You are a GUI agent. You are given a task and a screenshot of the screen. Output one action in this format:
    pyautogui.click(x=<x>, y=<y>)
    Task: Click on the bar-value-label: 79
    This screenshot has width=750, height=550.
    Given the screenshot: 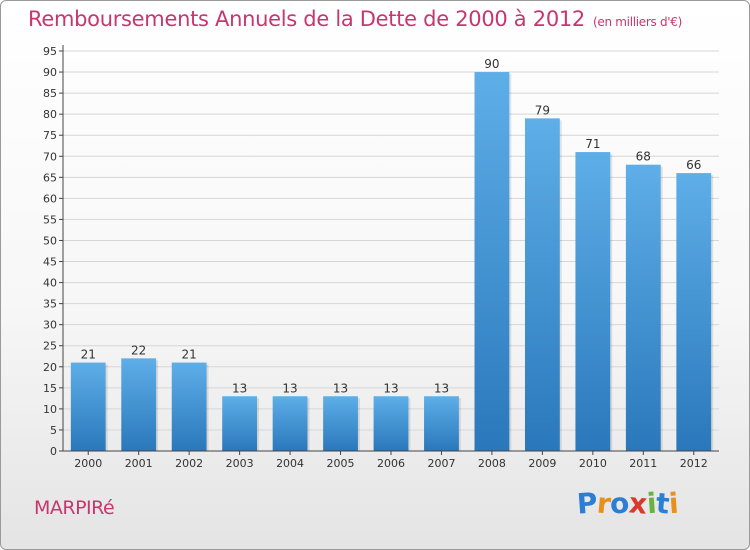 What is the action you would take?
    pyautogui.click(x=542, y=110)
    